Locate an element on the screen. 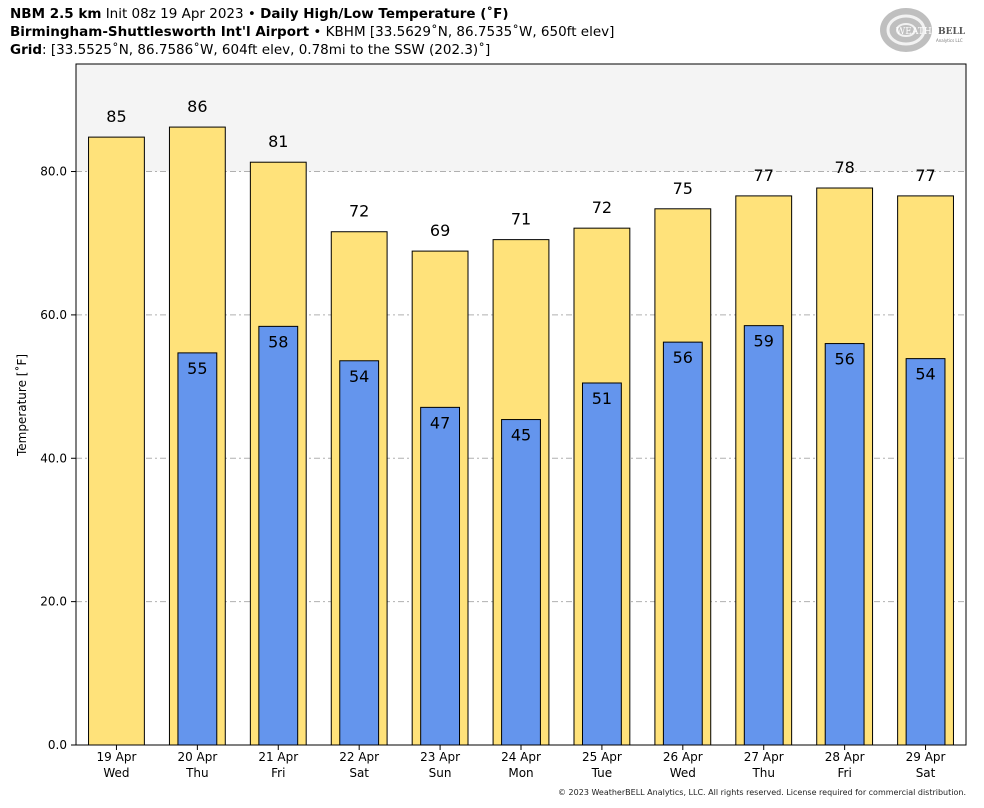 Image resolution: width=984 pixels, height=808 pixels. x-tick-date: 22 Apr is located at coordinates (359, 757).